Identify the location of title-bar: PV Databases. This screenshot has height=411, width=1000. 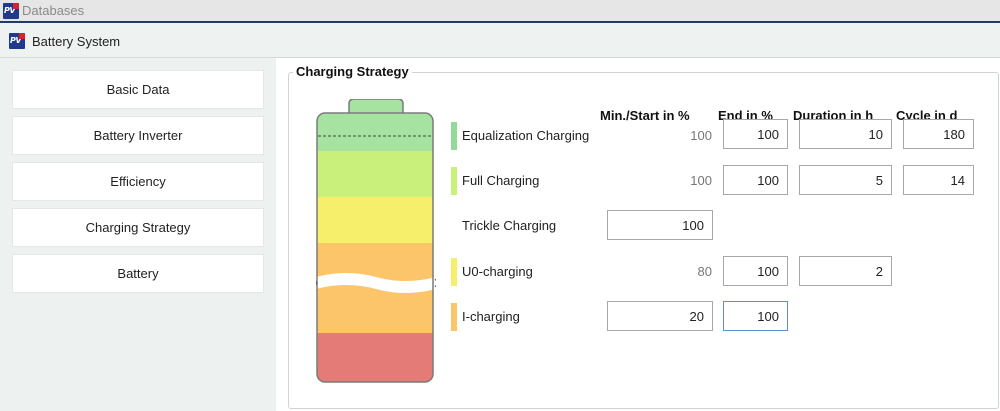
(500, 11).